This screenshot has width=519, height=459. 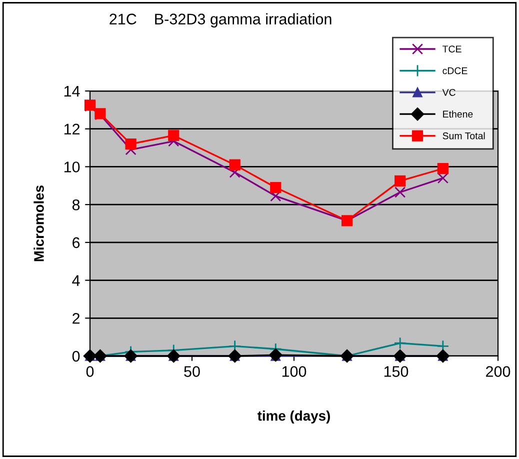 I want to click on legend-label: cDCE, so click(x=455, y=70).